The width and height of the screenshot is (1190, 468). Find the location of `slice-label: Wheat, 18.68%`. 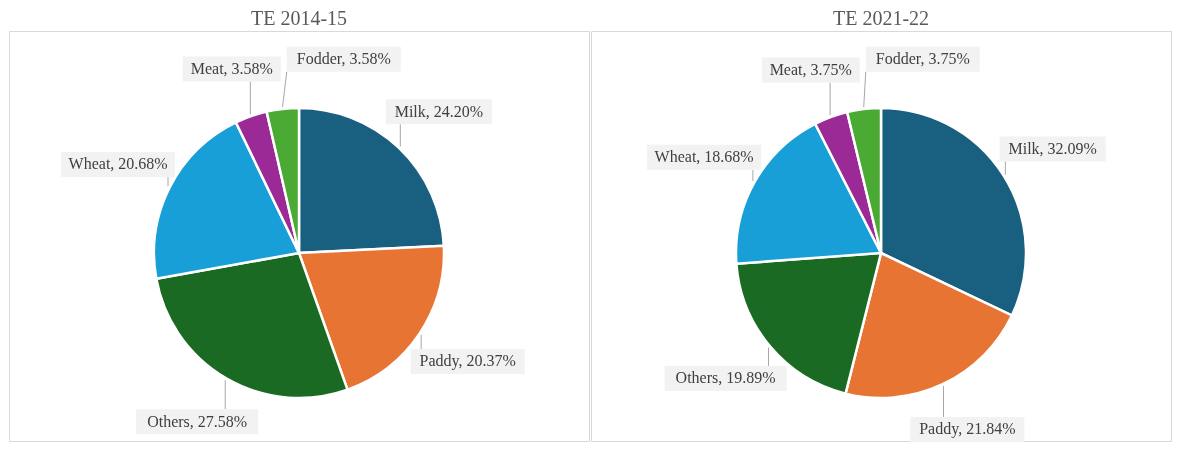

slice-label: Wheat, 18.68% is located at coordinates (704, 157).